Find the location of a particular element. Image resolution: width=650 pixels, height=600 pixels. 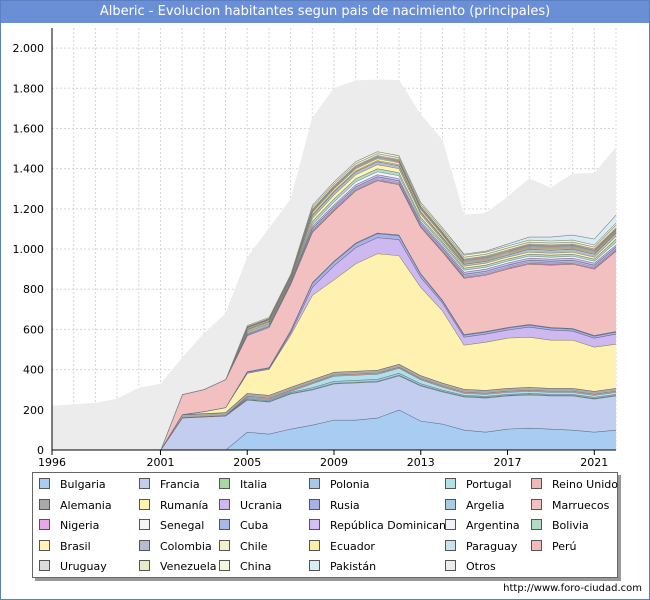

x-tick-label: 2001 is located at coordinates (160, 462).